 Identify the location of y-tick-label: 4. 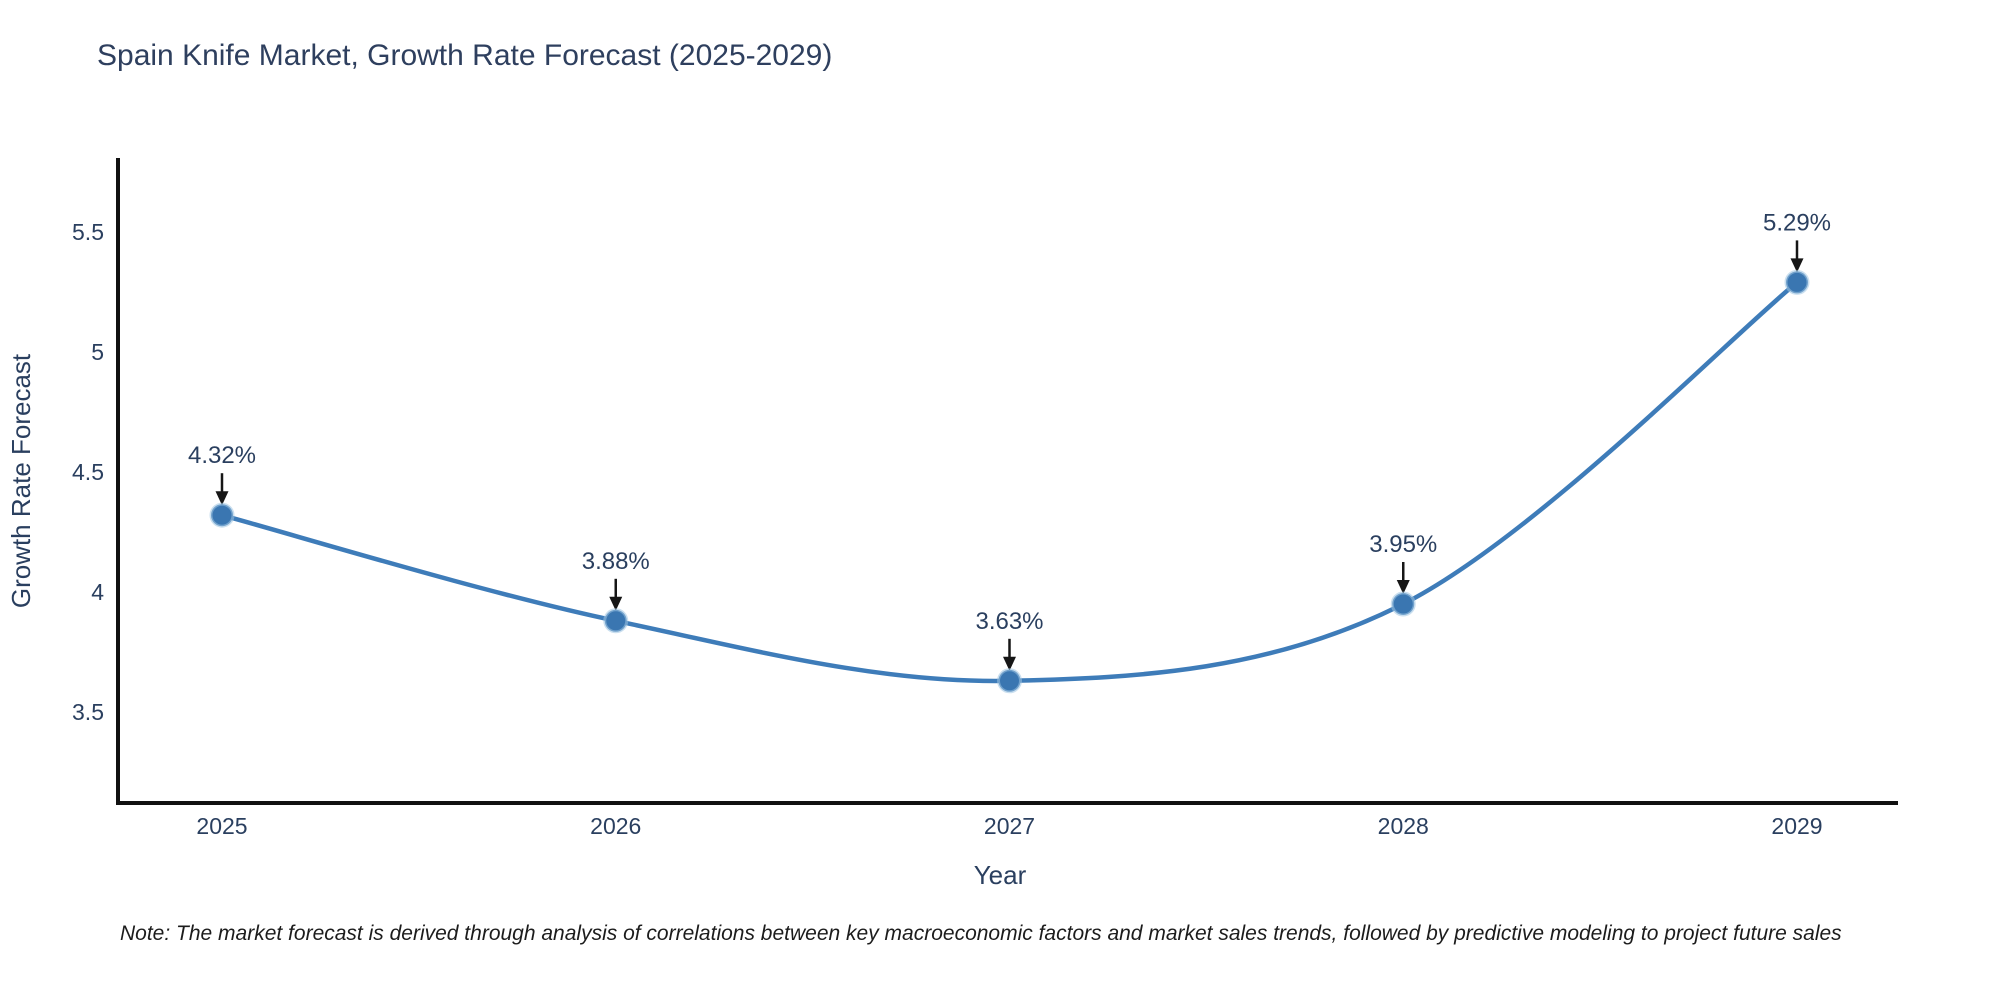
(97, 592).